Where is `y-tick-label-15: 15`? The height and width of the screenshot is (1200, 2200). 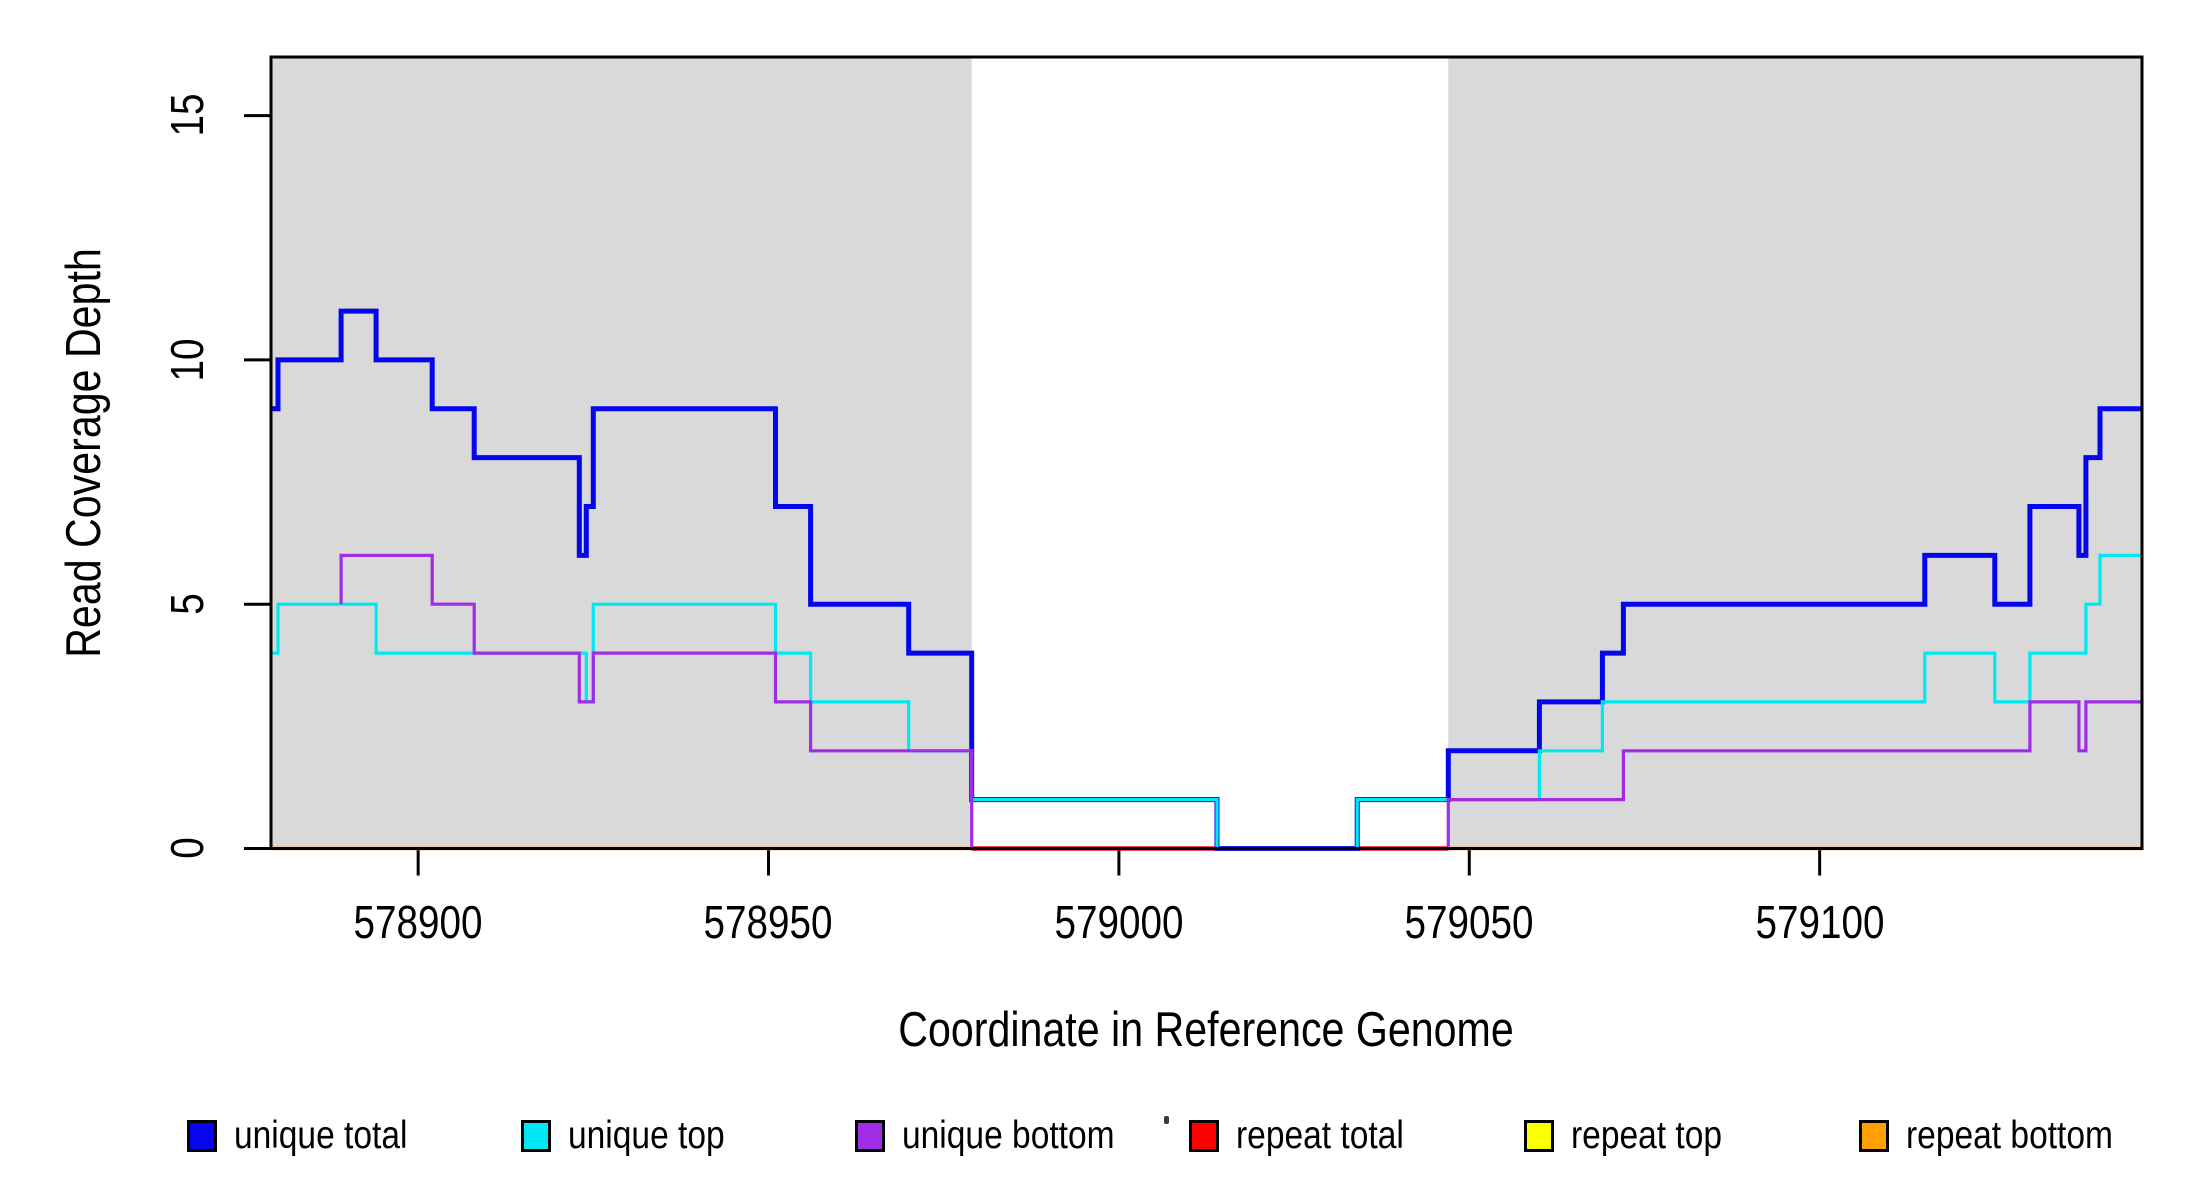
y-tick-label-15: 15 is located at coordinates (187, 115).